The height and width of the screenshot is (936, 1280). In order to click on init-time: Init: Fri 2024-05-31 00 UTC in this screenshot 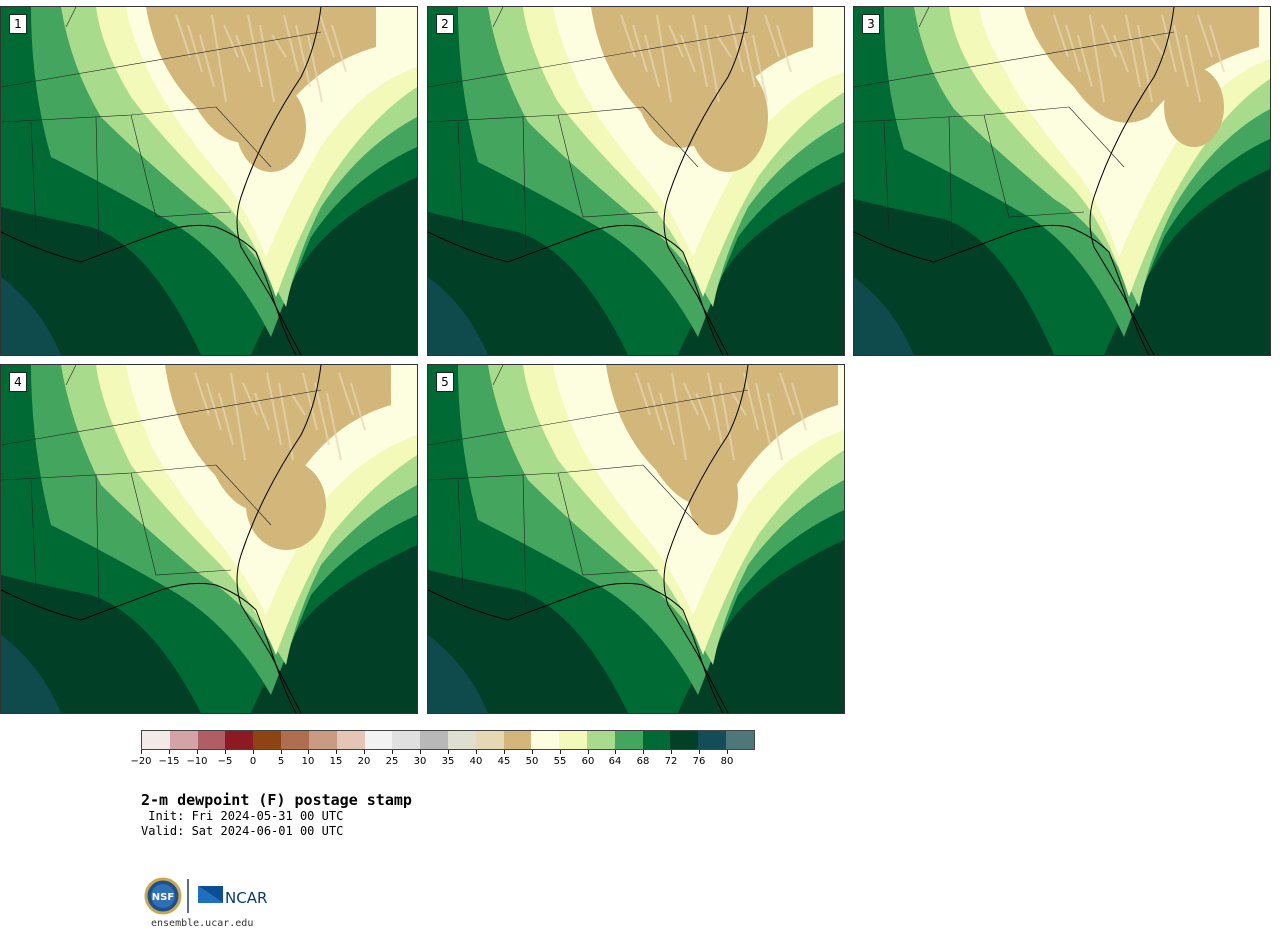, I will do `click(242, 816)`.